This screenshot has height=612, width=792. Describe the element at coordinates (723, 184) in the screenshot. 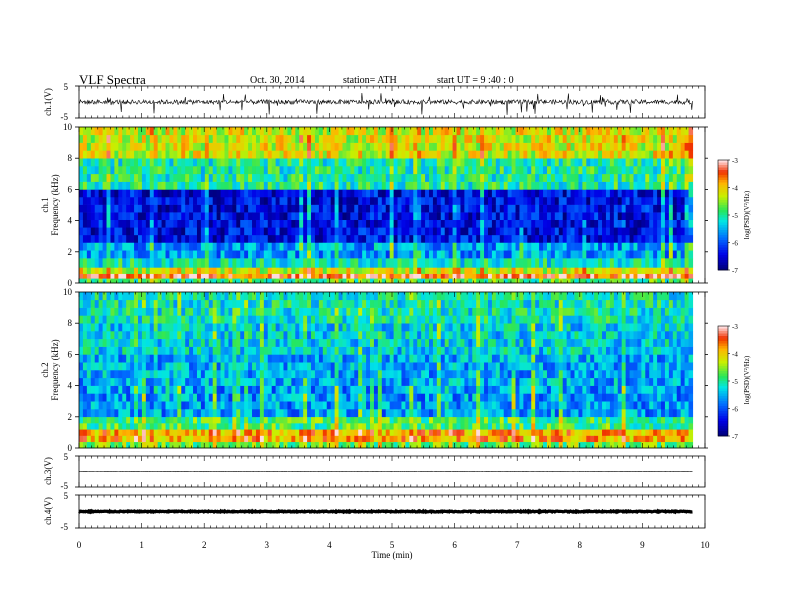

I see `colorbar-segment` at that location.